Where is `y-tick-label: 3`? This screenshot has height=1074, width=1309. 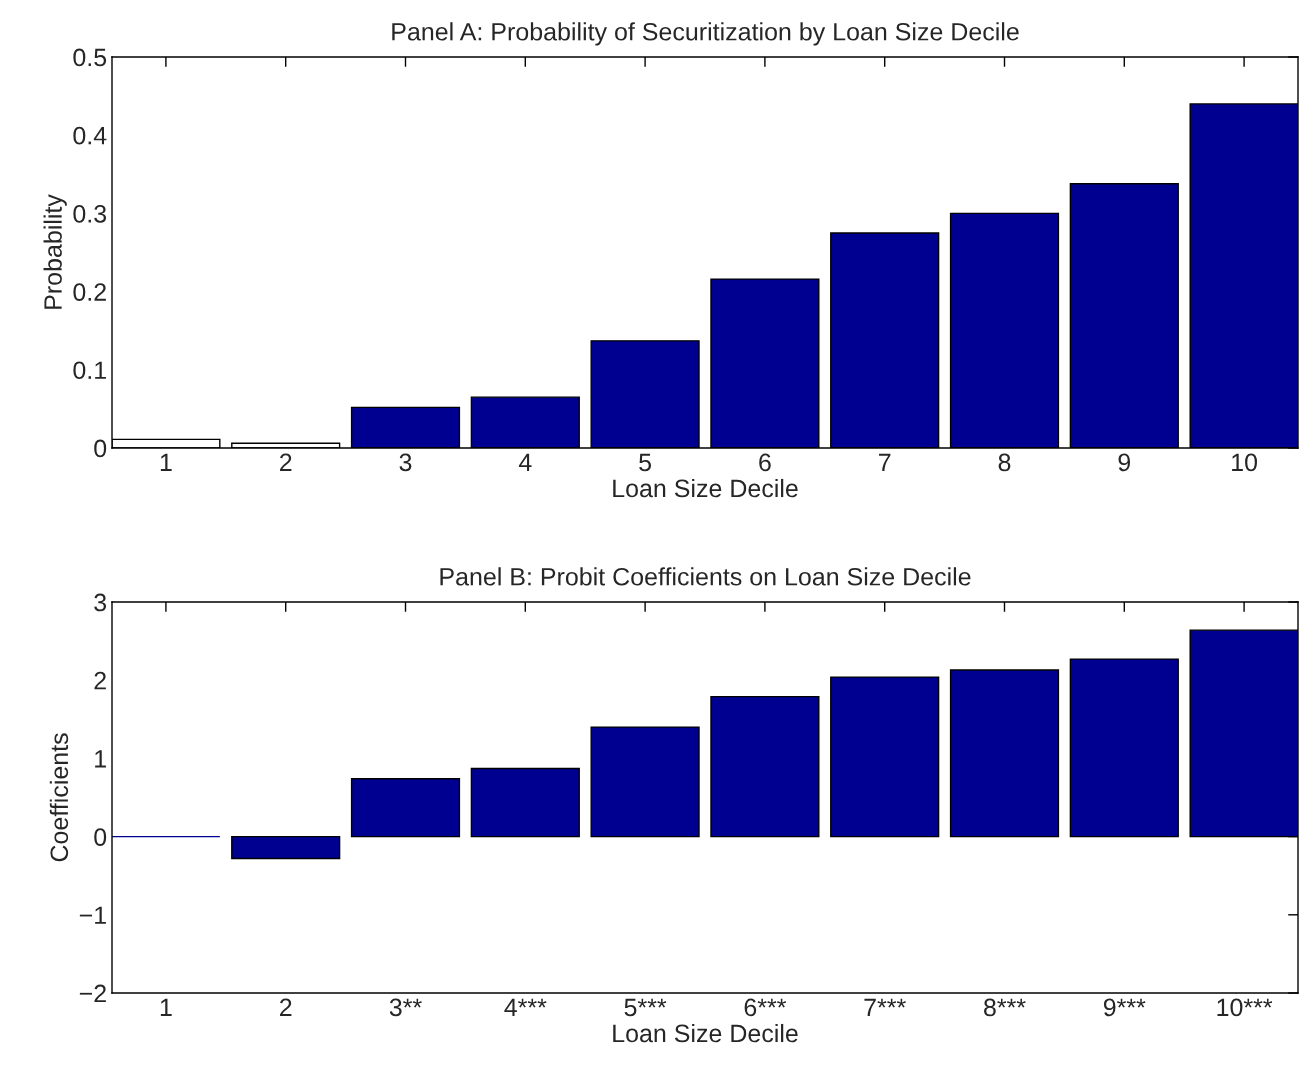 y-tick-label: 3 is located at coordinates (100, 602).